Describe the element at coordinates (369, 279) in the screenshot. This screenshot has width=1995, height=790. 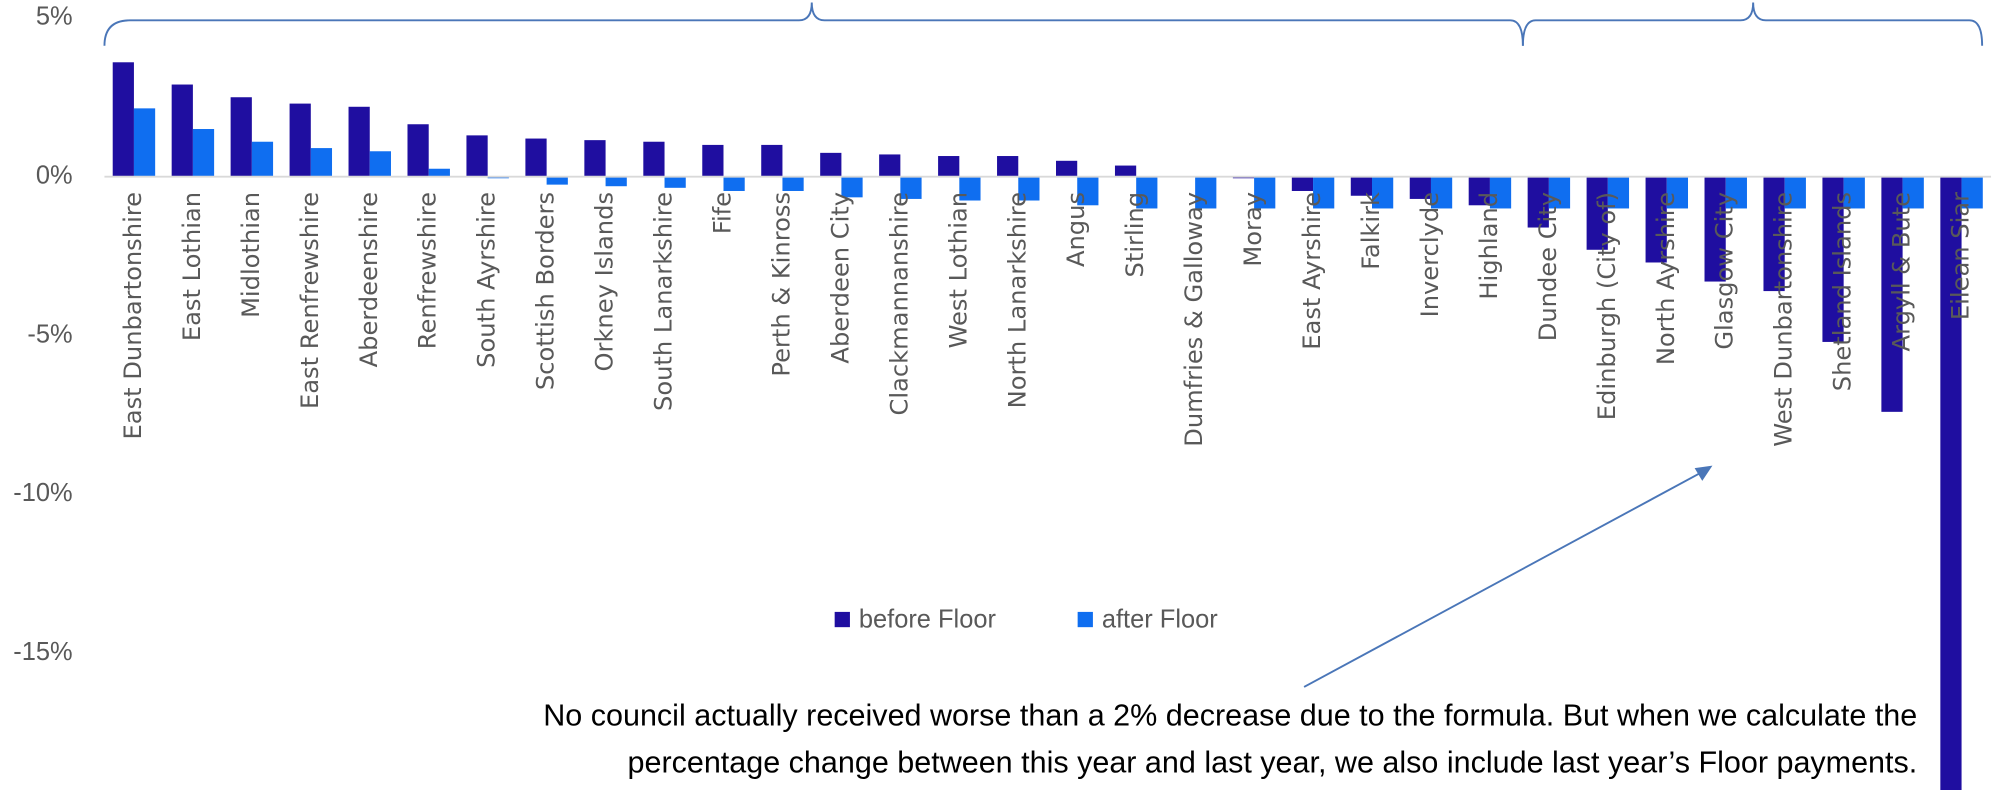
I see `x-tick-label: Aberdeenshire` at that location.